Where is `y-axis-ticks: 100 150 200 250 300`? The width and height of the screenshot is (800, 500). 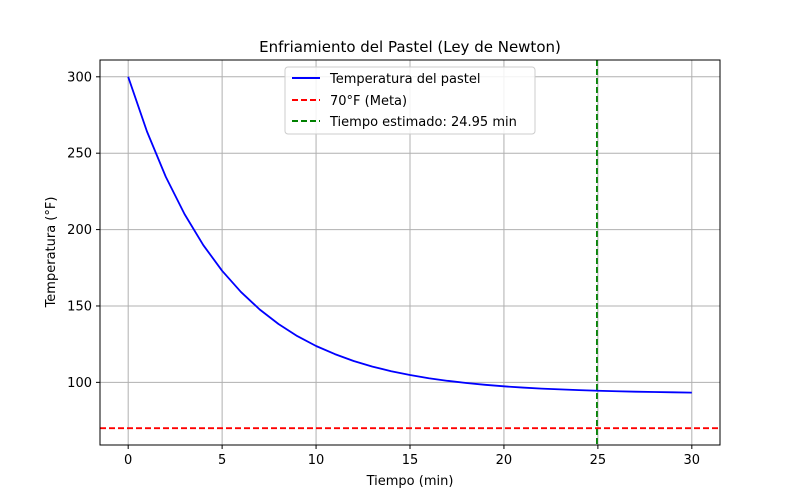 y-axis-ticks: 100 150 200 250 300 is located at coordinates (83, 230).